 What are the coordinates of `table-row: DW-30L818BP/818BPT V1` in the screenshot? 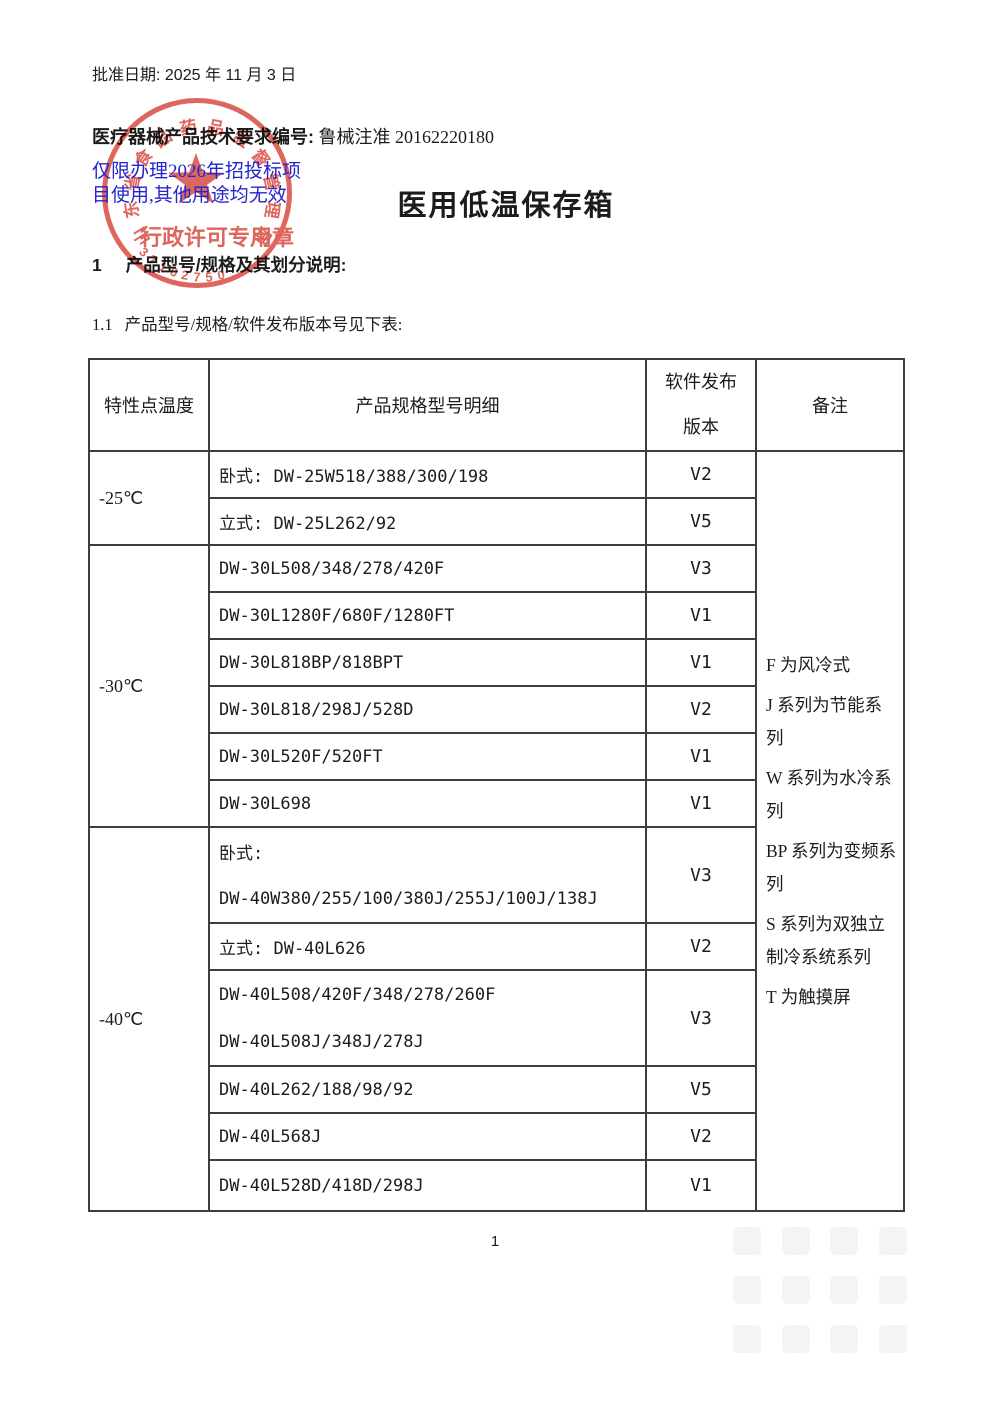 It's located at (496, 662).